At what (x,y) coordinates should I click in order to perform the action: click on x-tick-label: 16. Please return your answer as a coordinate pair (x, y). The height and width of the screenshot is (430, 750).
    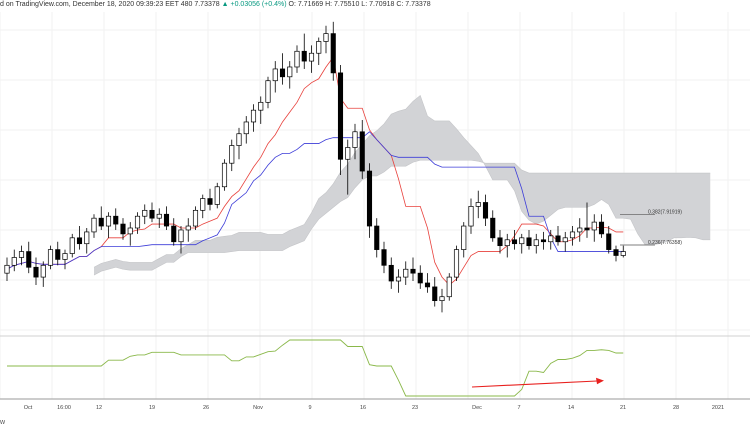
    Looking at the image, I should click on (363, 408).